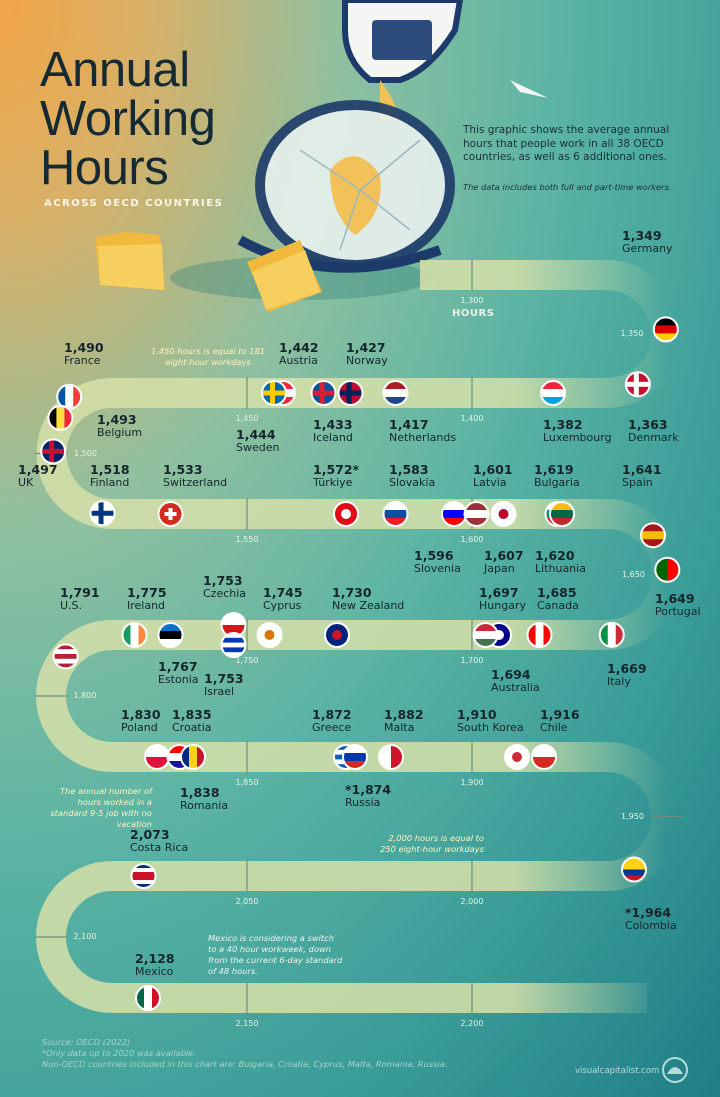  Describe the element at coordinates (192, 727) in the screenshot. I see `country-name: Croatia` at that location.